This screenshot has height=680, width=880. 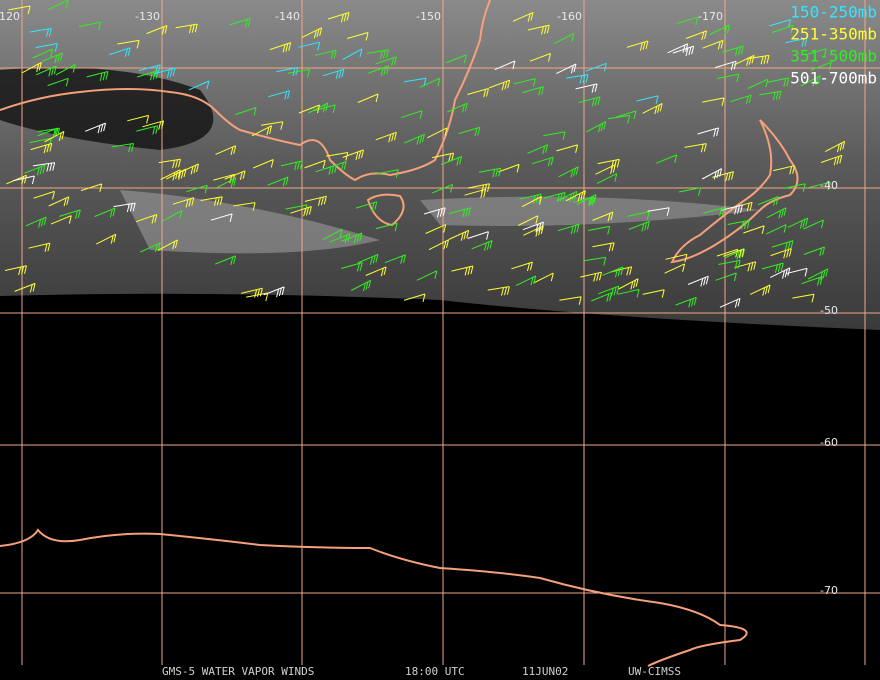 What do you see at coordinates (245, 91) in the screenshot?
I see `australia-coast` at bounding box center [245, 91].